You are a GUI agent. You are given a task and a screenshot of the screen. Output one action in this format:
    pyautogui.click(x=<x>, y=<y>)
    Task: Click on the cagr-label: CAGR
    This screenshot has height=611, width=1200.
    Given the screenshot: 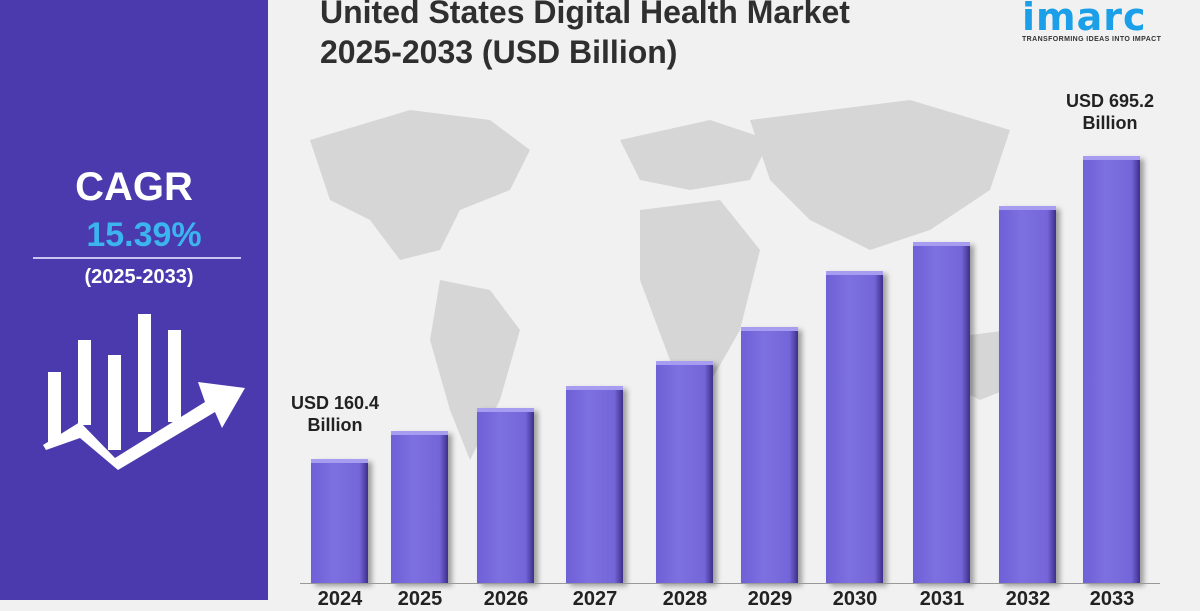 What is the action you would take?
    pyautogui.click(x=134, y=187)
    